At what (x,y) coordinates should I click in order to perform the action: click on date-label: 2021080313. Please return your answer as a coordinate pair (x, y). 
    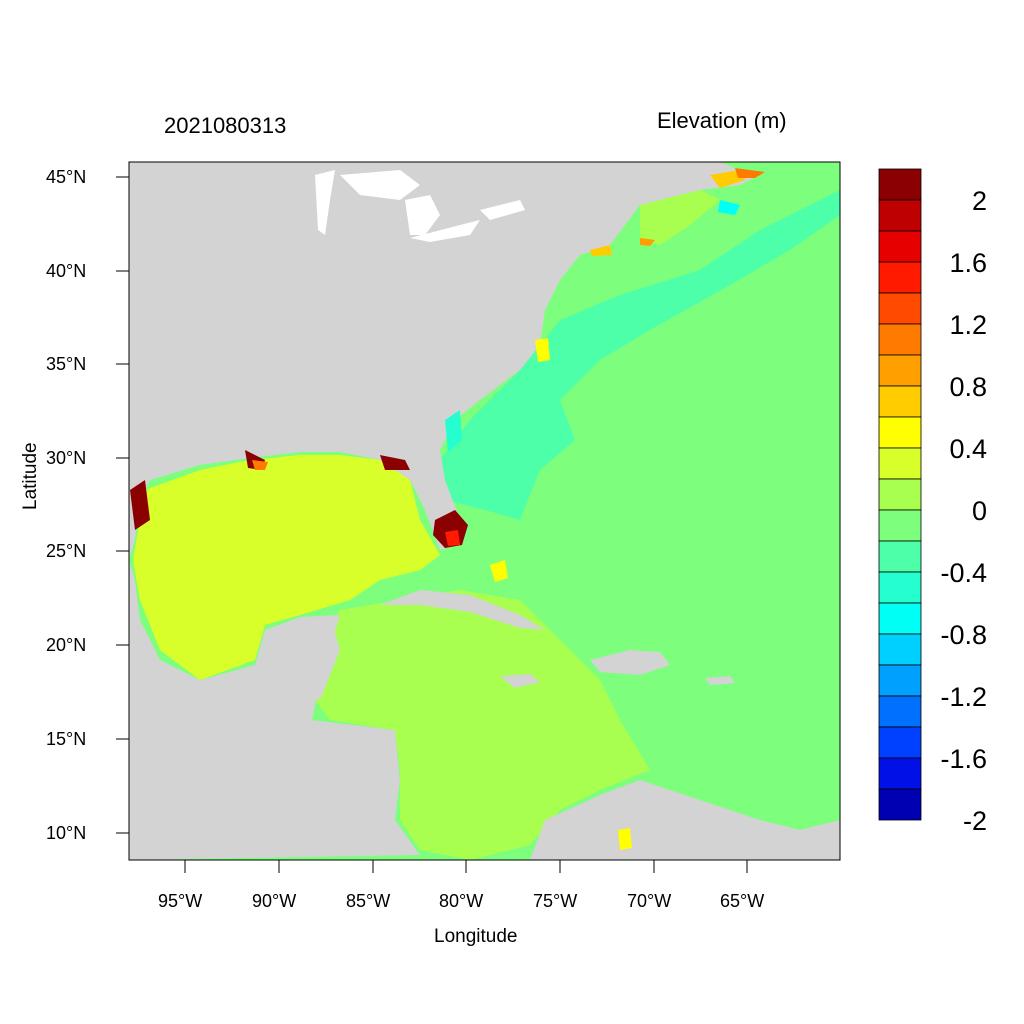
    Looking at the image, I should click on (225, 125).